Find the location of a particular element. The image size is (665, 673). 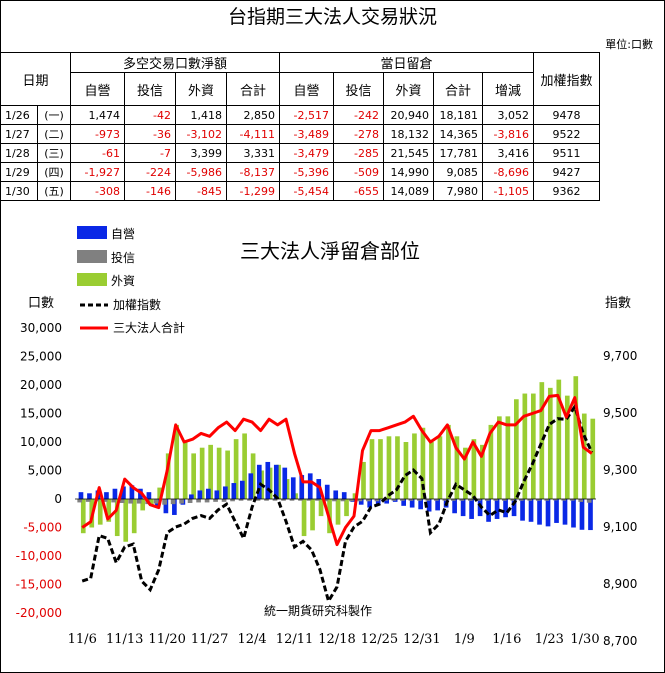

oi-value-cell: 9,085 is located at coordinates (458, 172).